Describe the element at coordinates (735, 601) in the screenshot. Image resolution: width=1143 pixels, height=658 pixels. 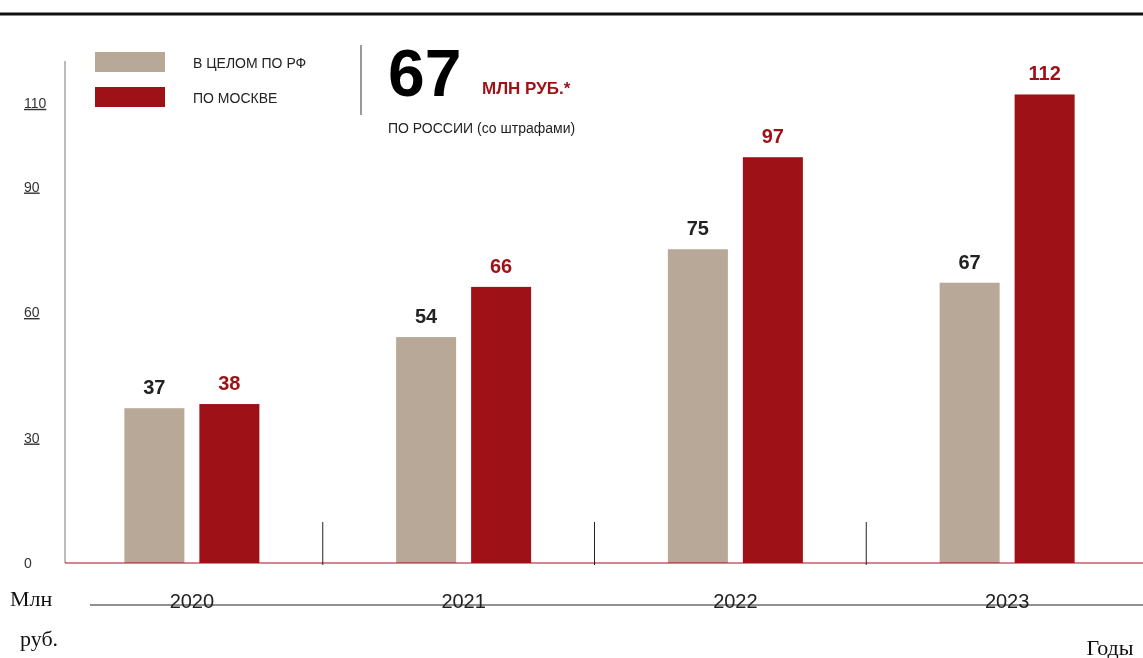
I see `x-tick-label: 2022` at that location.